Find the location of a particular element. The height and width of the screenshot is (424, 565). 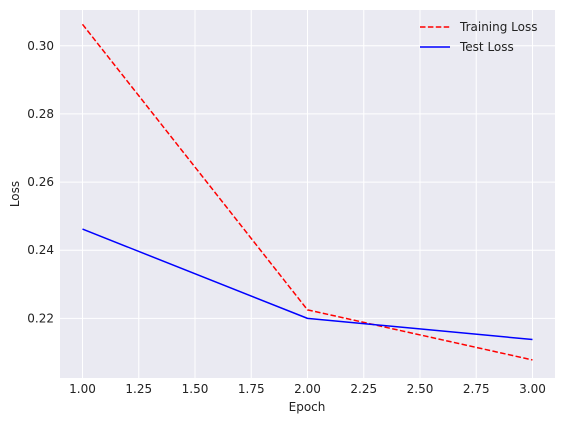

x-tick-label: 2.75 is located at coordinates (476, 389).